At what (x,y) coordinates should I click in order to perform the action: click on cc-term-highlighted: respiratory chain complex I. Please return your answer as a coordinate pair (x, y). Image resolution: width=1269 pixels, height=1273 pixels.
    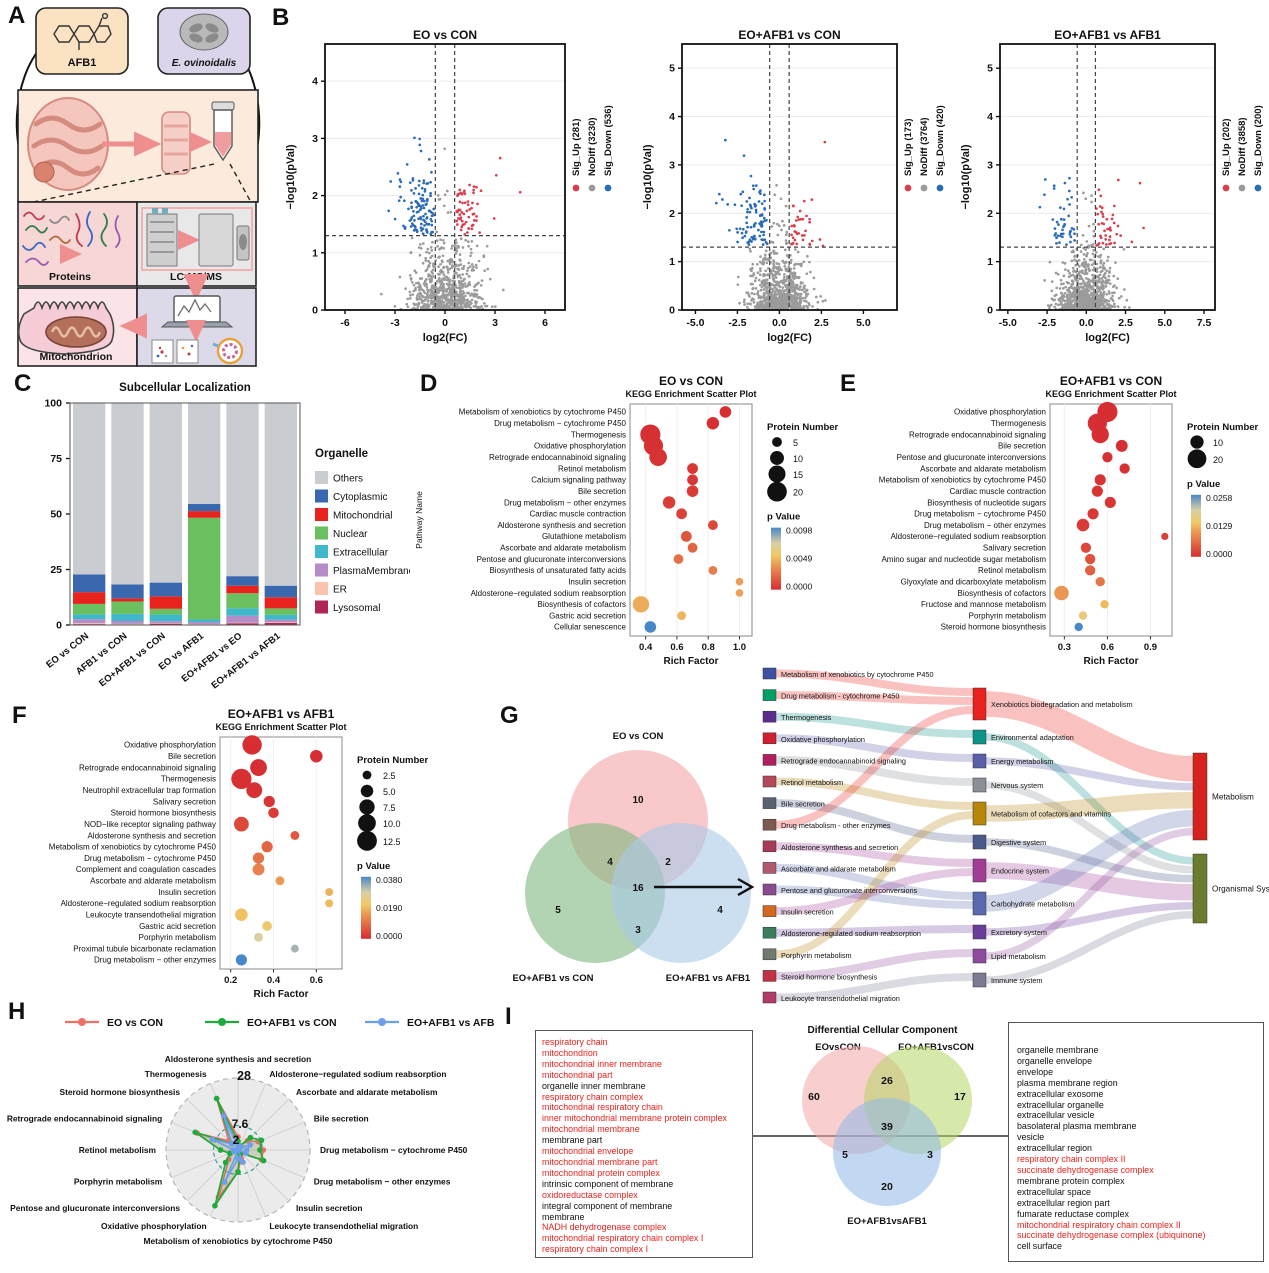
    Looking at the image, I should click on (644, 1249).